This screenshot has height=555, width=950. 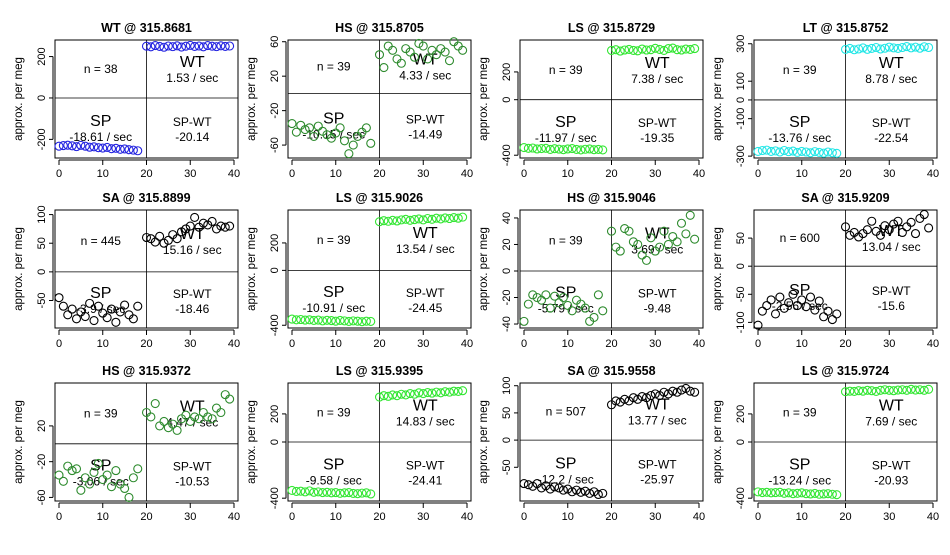 What do you see at coordinates (802, 344) in the screenshot?
I see `x-tick-label: 10` at bounding box center [802, 344].